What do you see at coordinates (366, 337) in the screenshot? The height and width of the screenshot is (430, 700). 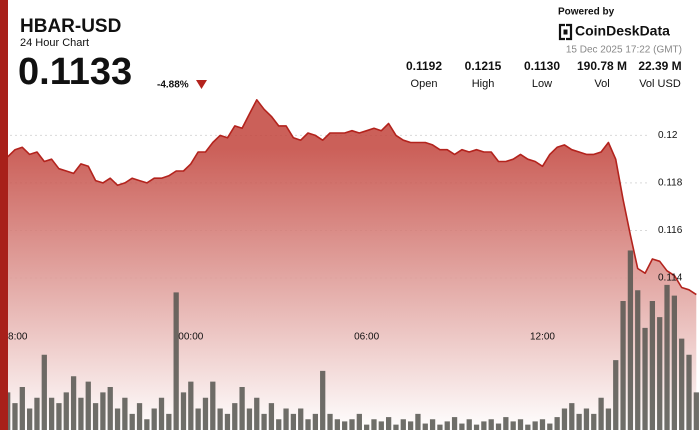 I see `x-tick-label: 06:00` at bounding box center [366, 337].